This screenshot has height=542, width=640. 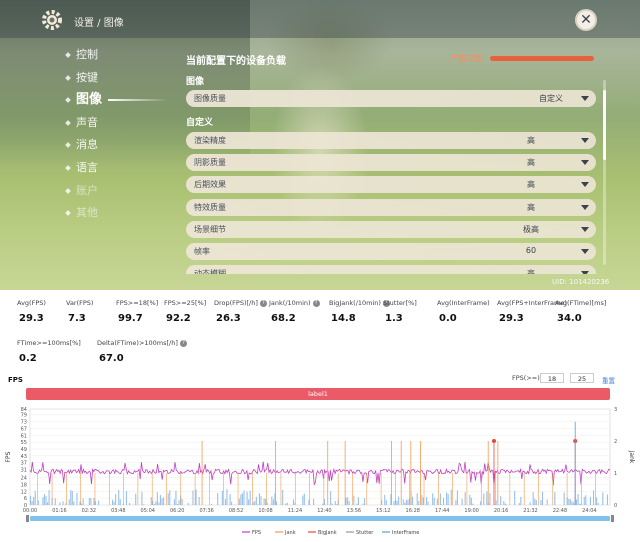 What do you see at coordinates (49, 343) in the screenshot?
I see `stat-label-text: FTime>=100ms[%]` at bounding box center [49, 343].